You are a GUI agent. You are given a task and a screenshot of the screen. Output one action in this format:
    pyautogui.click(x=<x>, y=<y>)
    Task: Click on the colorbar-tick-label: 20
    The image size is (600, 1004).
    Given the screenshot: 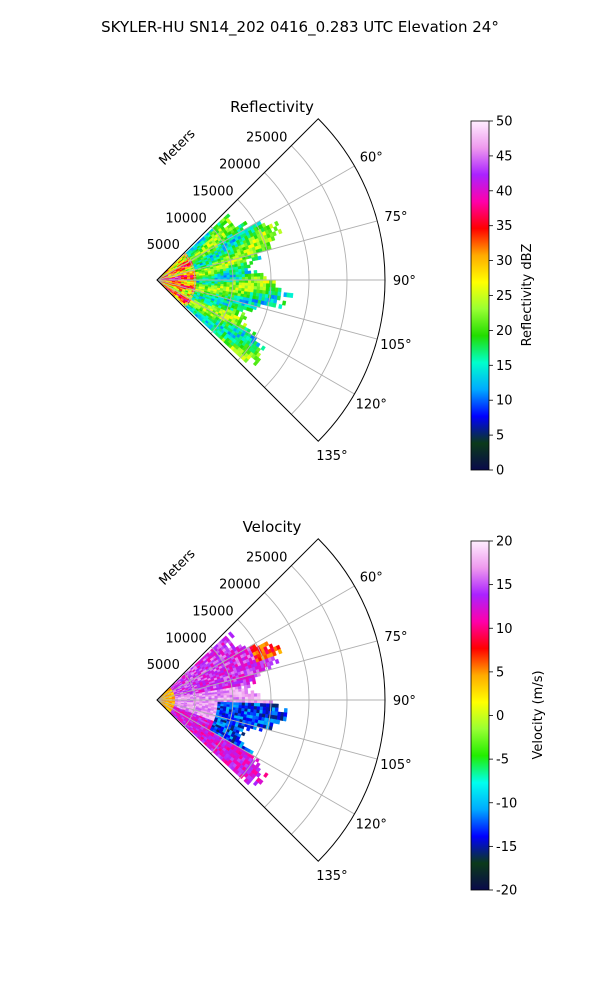 What is the action you would take?
    pyautogui.click(x=504, y=542)
    